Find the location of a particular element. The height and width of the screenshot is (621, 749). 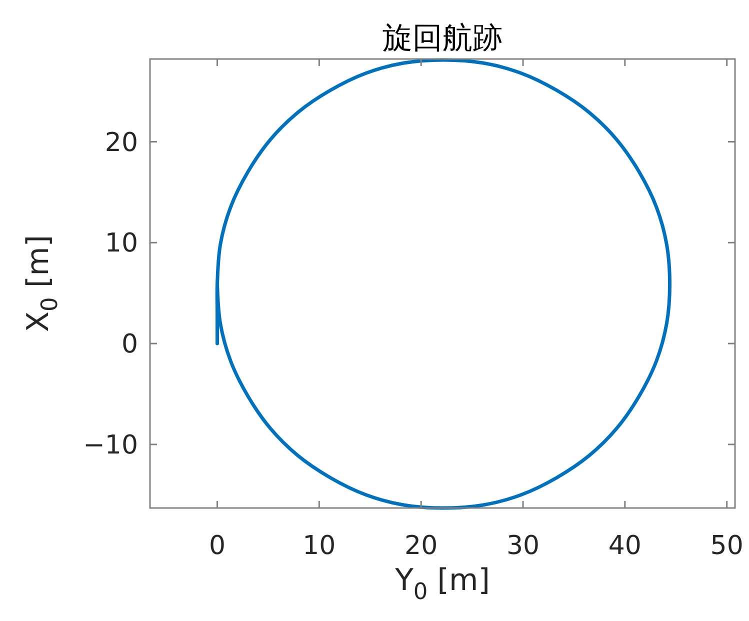

y-tick-label: 0 is located at coordinates (129, 345).